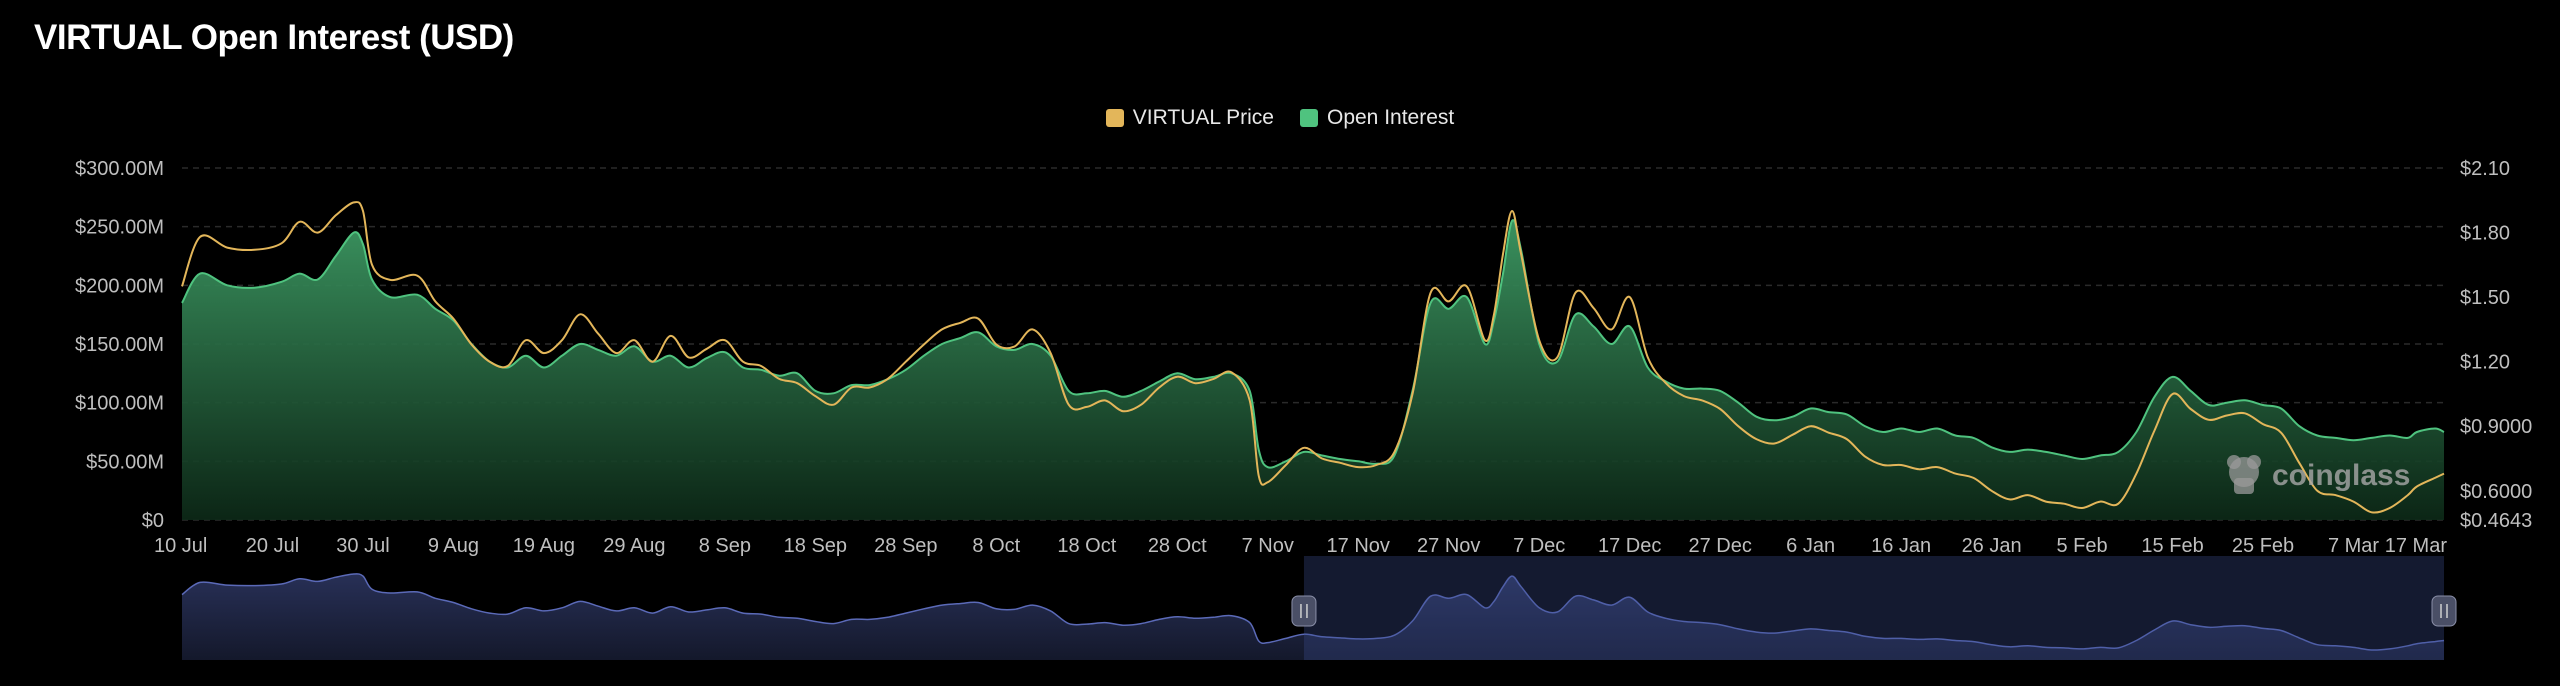 The image size is (2560, 686). What do you see at coordinates (1992, 546) in the screenshot?
I see `x-tick-label: 26 Jan` at bounding box center [1992, 546].